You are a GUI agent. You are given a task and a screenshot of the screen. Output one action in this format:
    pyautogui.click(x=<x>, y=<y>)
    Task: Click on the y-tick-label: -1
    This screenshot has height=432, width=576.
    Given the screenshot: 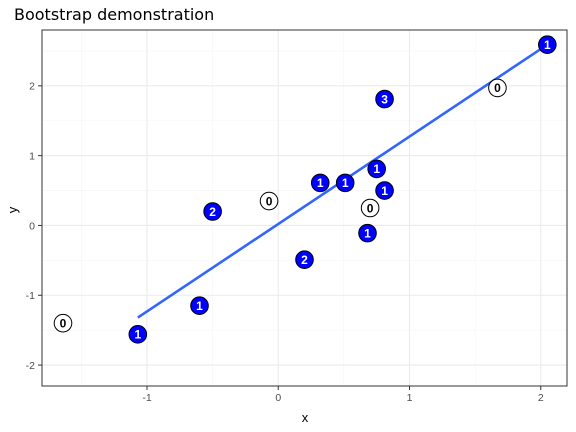 What is the action you would take?
    pyautogui.click(x=30, y=296)
    